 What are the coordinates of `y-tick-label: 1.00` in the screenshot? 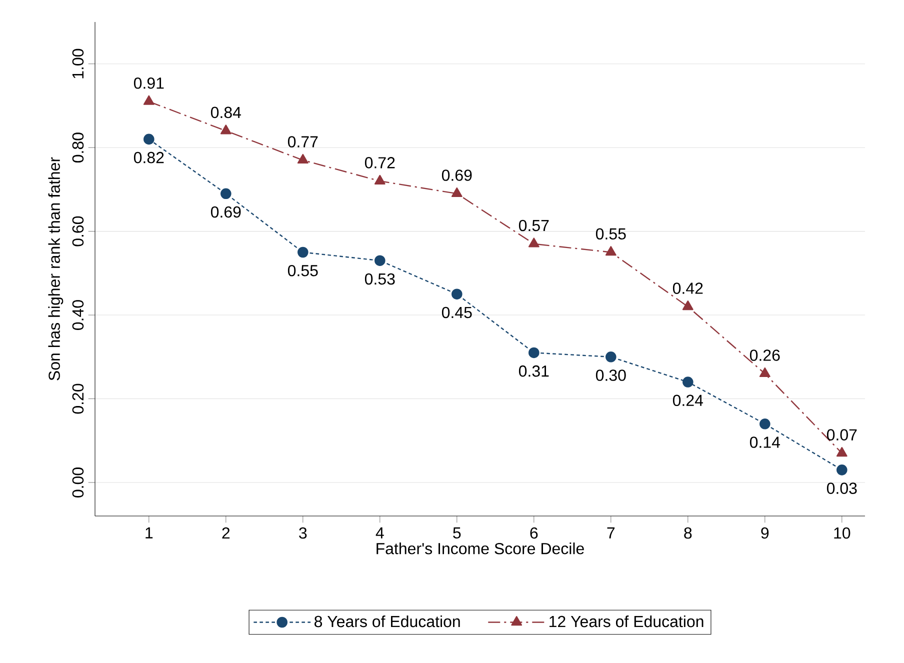 It's located at (78, 63).